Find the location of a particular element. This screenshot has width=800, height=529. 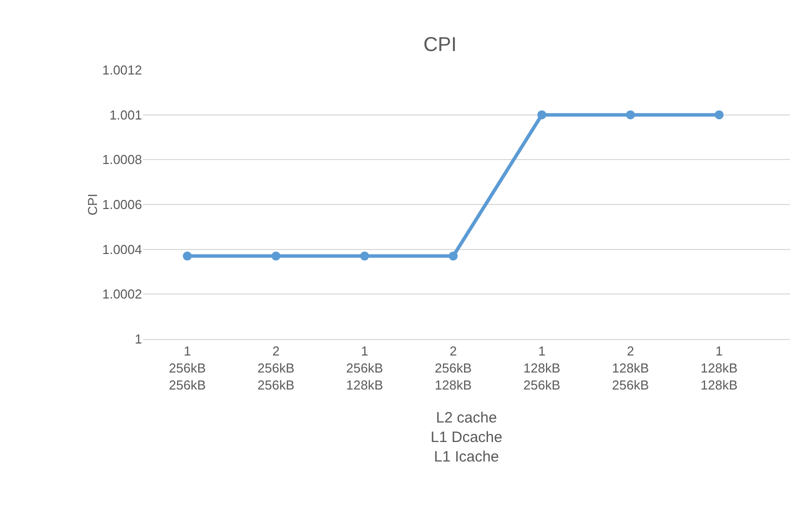

y-tick-label: 1.0008 is located at coordinates (122, 160).